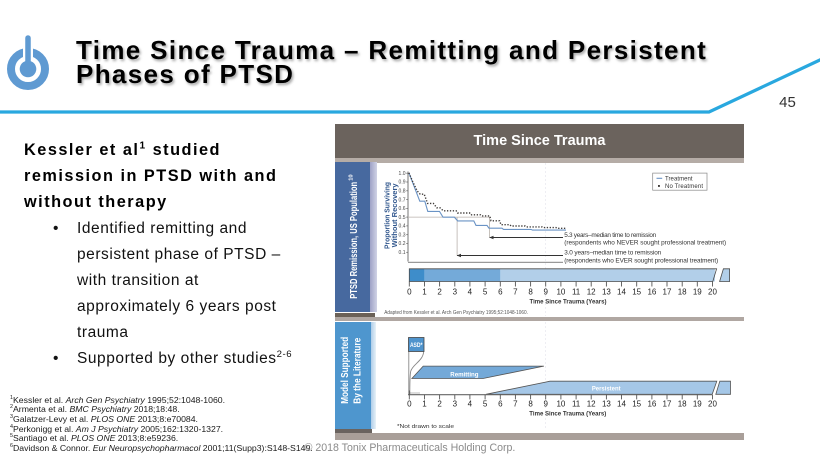  What do you see at coordinates (425, 427) in the screenshot?
I see `svg-text: *Not drawn to scale` at bounding box center [425, 427].